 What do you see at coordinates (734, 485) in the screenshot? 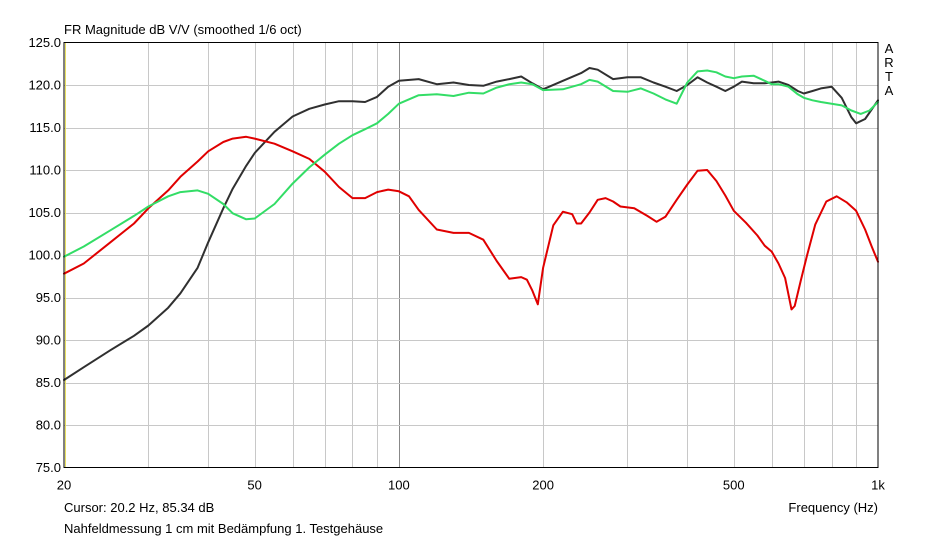
I see `x-tick-label: 500` at bounding box center [734, 485].